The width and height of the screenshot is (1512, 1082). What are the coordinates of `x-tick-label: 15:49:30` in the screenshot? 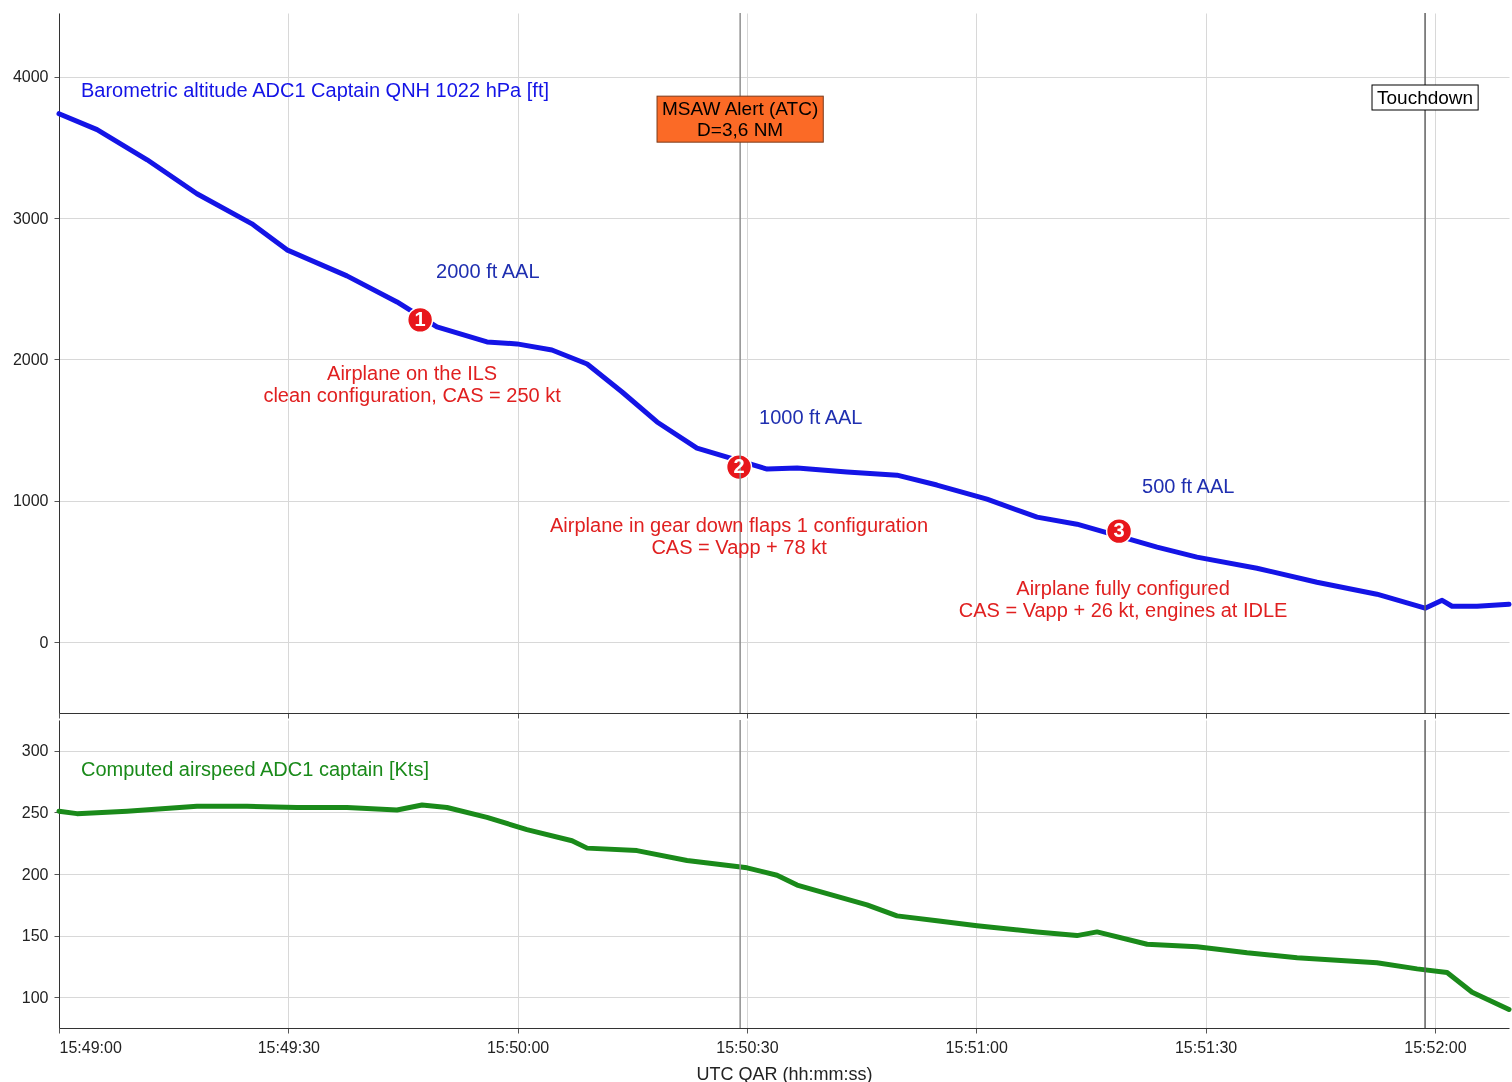 It's located at (289, 1047).